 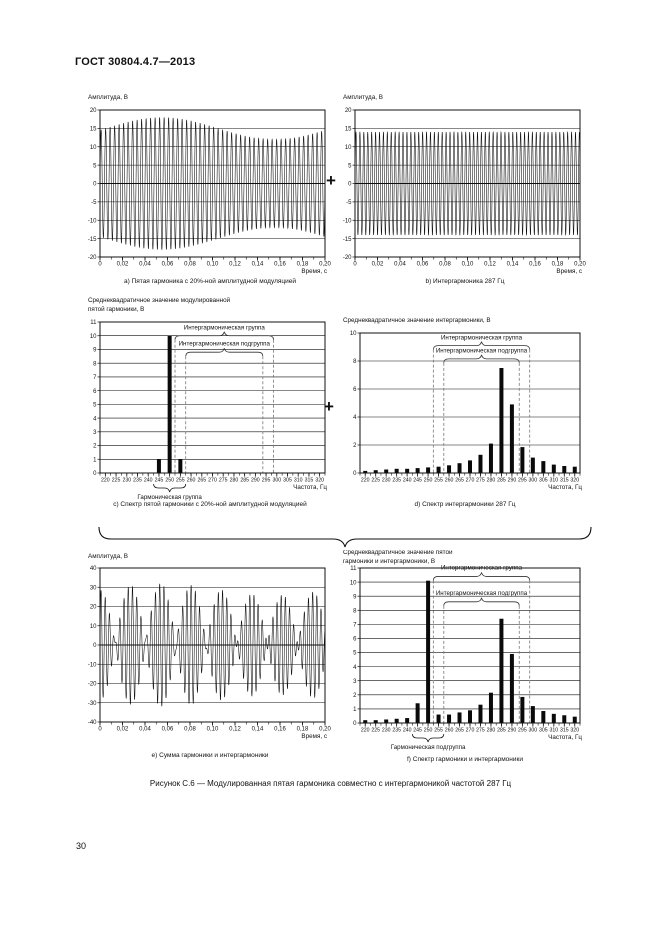 What do you see at coordinates (116, 309) in the screenshot?
I see `svg-text: пятой гармоники, В` at bounding box center [116, 309].